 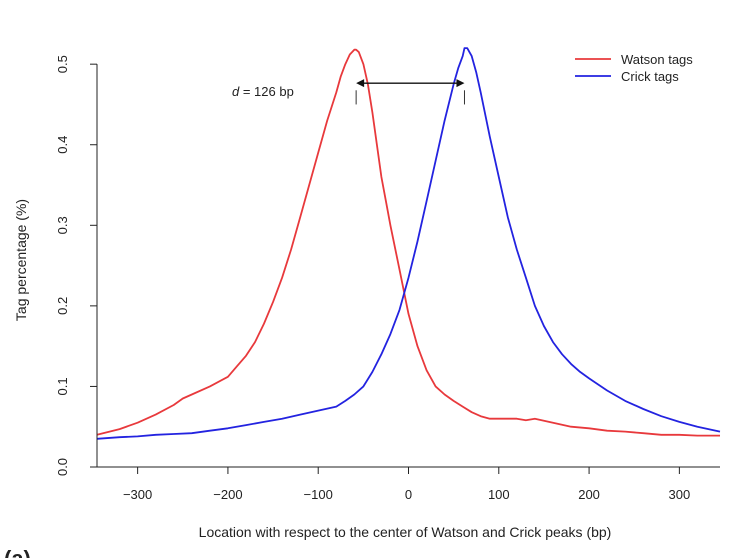 What do you see at coordinates (266, 91) in the screenshot?
I see `peak-distance-value: = 126 bp` at bounding box center [266, 91].